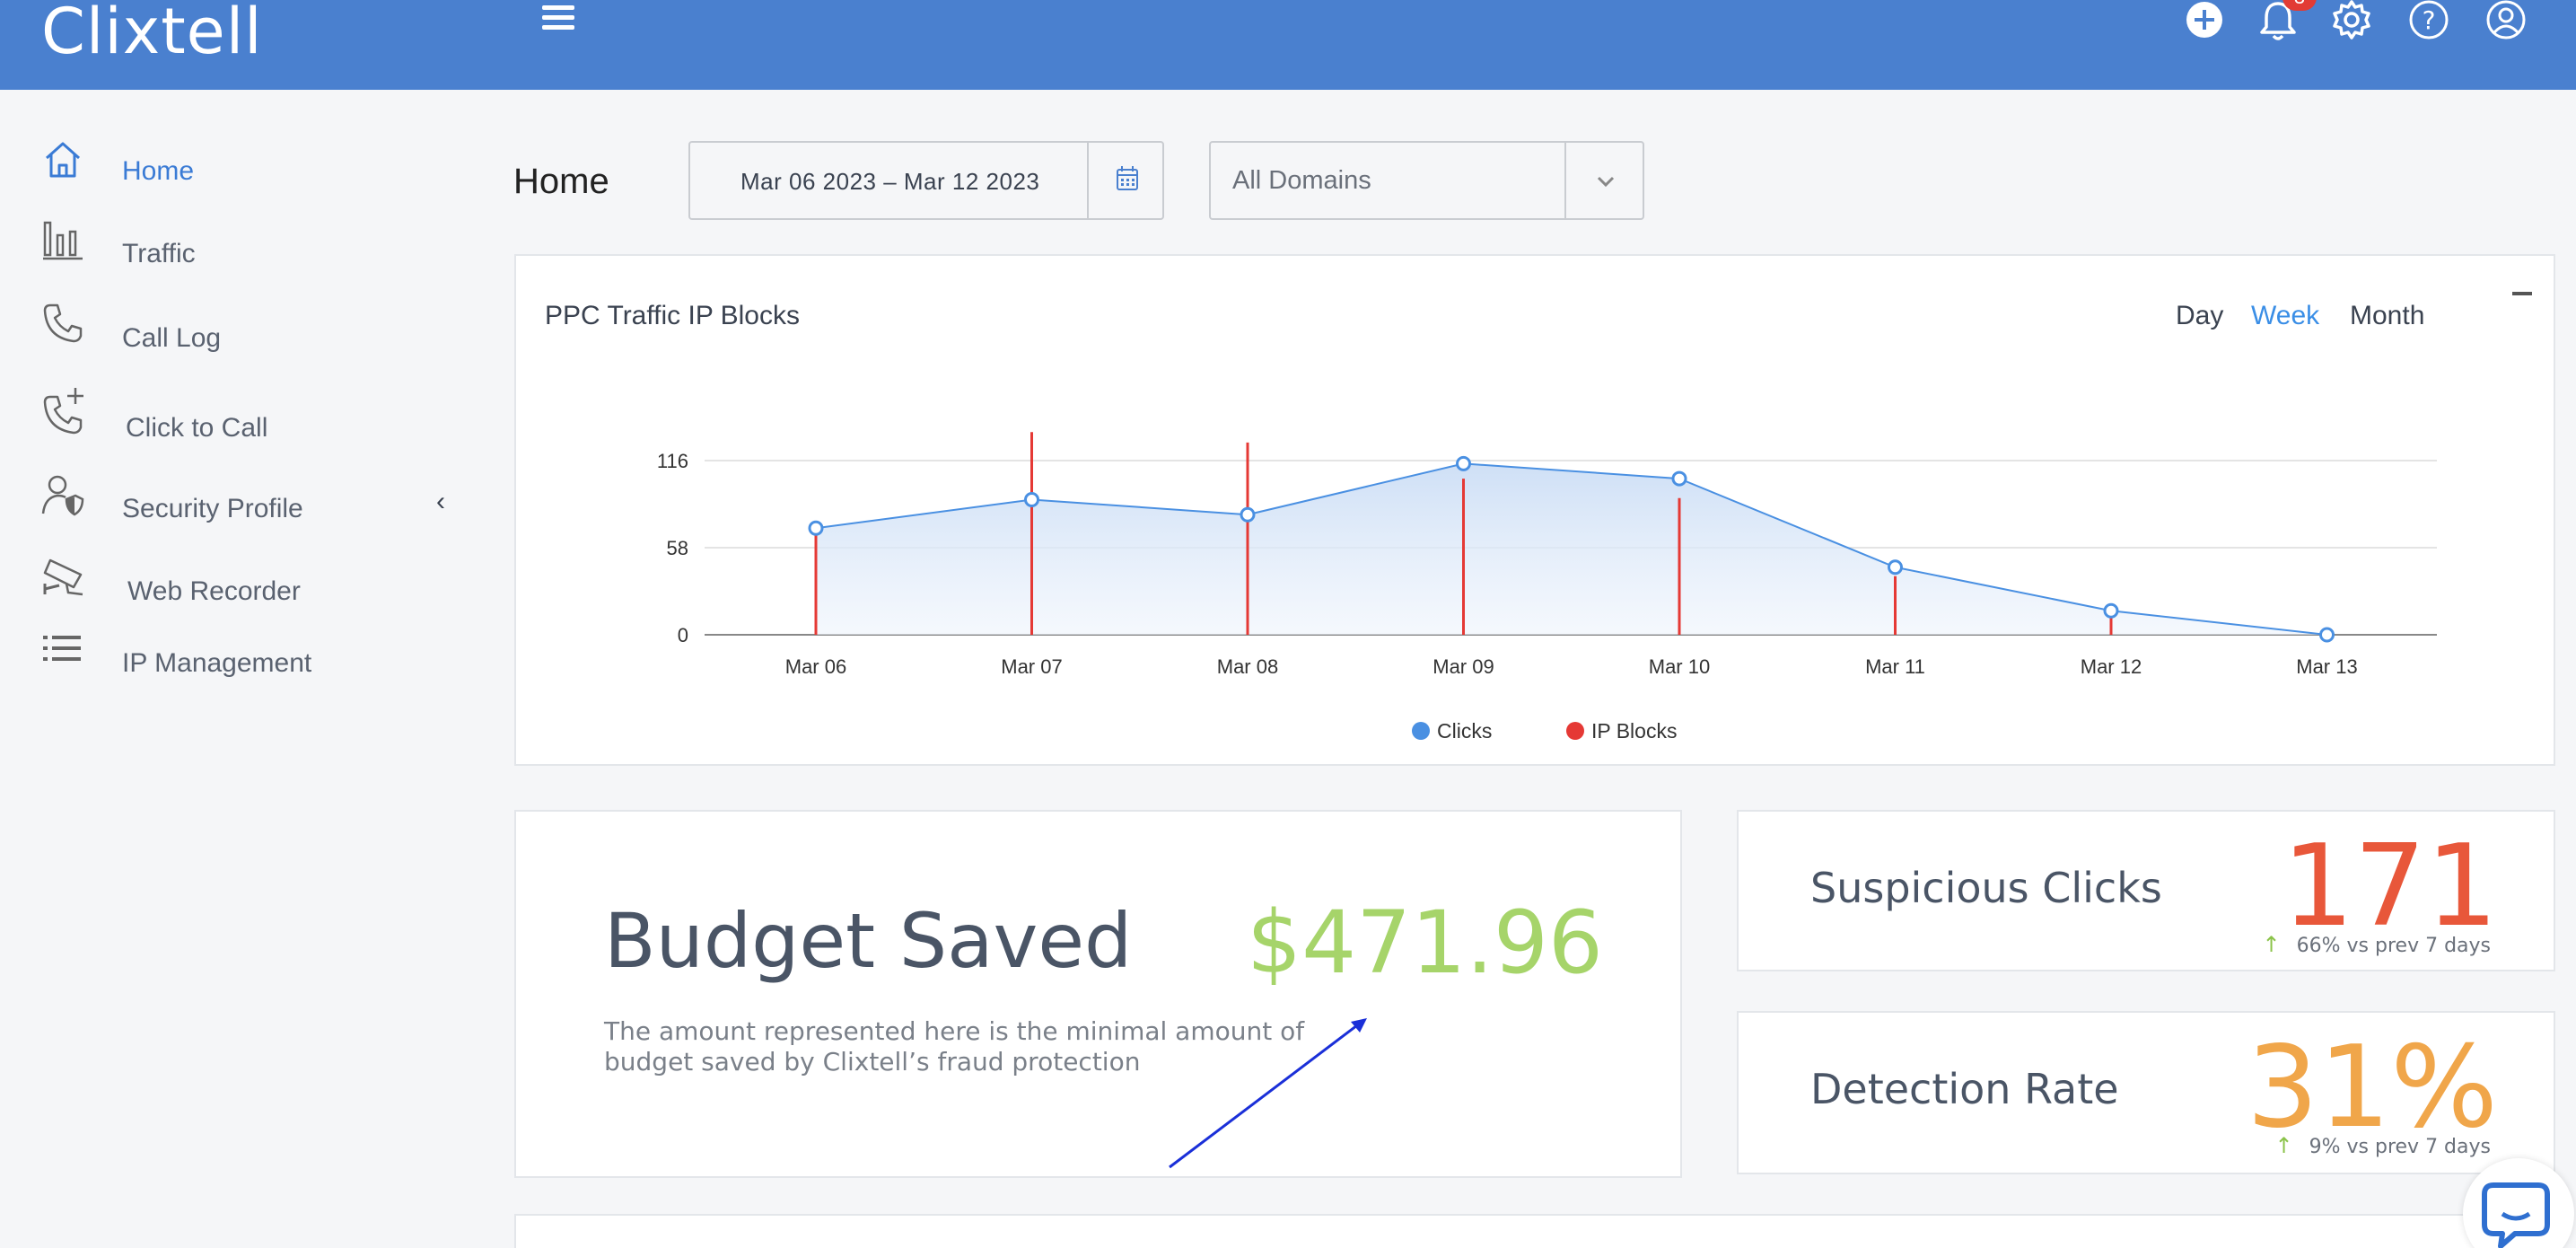 This screenshot has width=2576, height=1248. I want to click on sidebar-item-call-log: Call Log, so click(243, 333).